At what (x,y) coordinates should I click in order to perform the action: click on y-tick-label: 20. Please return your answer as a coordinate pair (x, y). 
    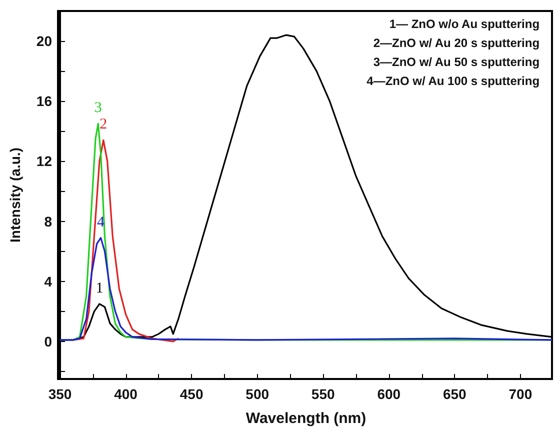
    Looking at the image, I should click on (44, 41).